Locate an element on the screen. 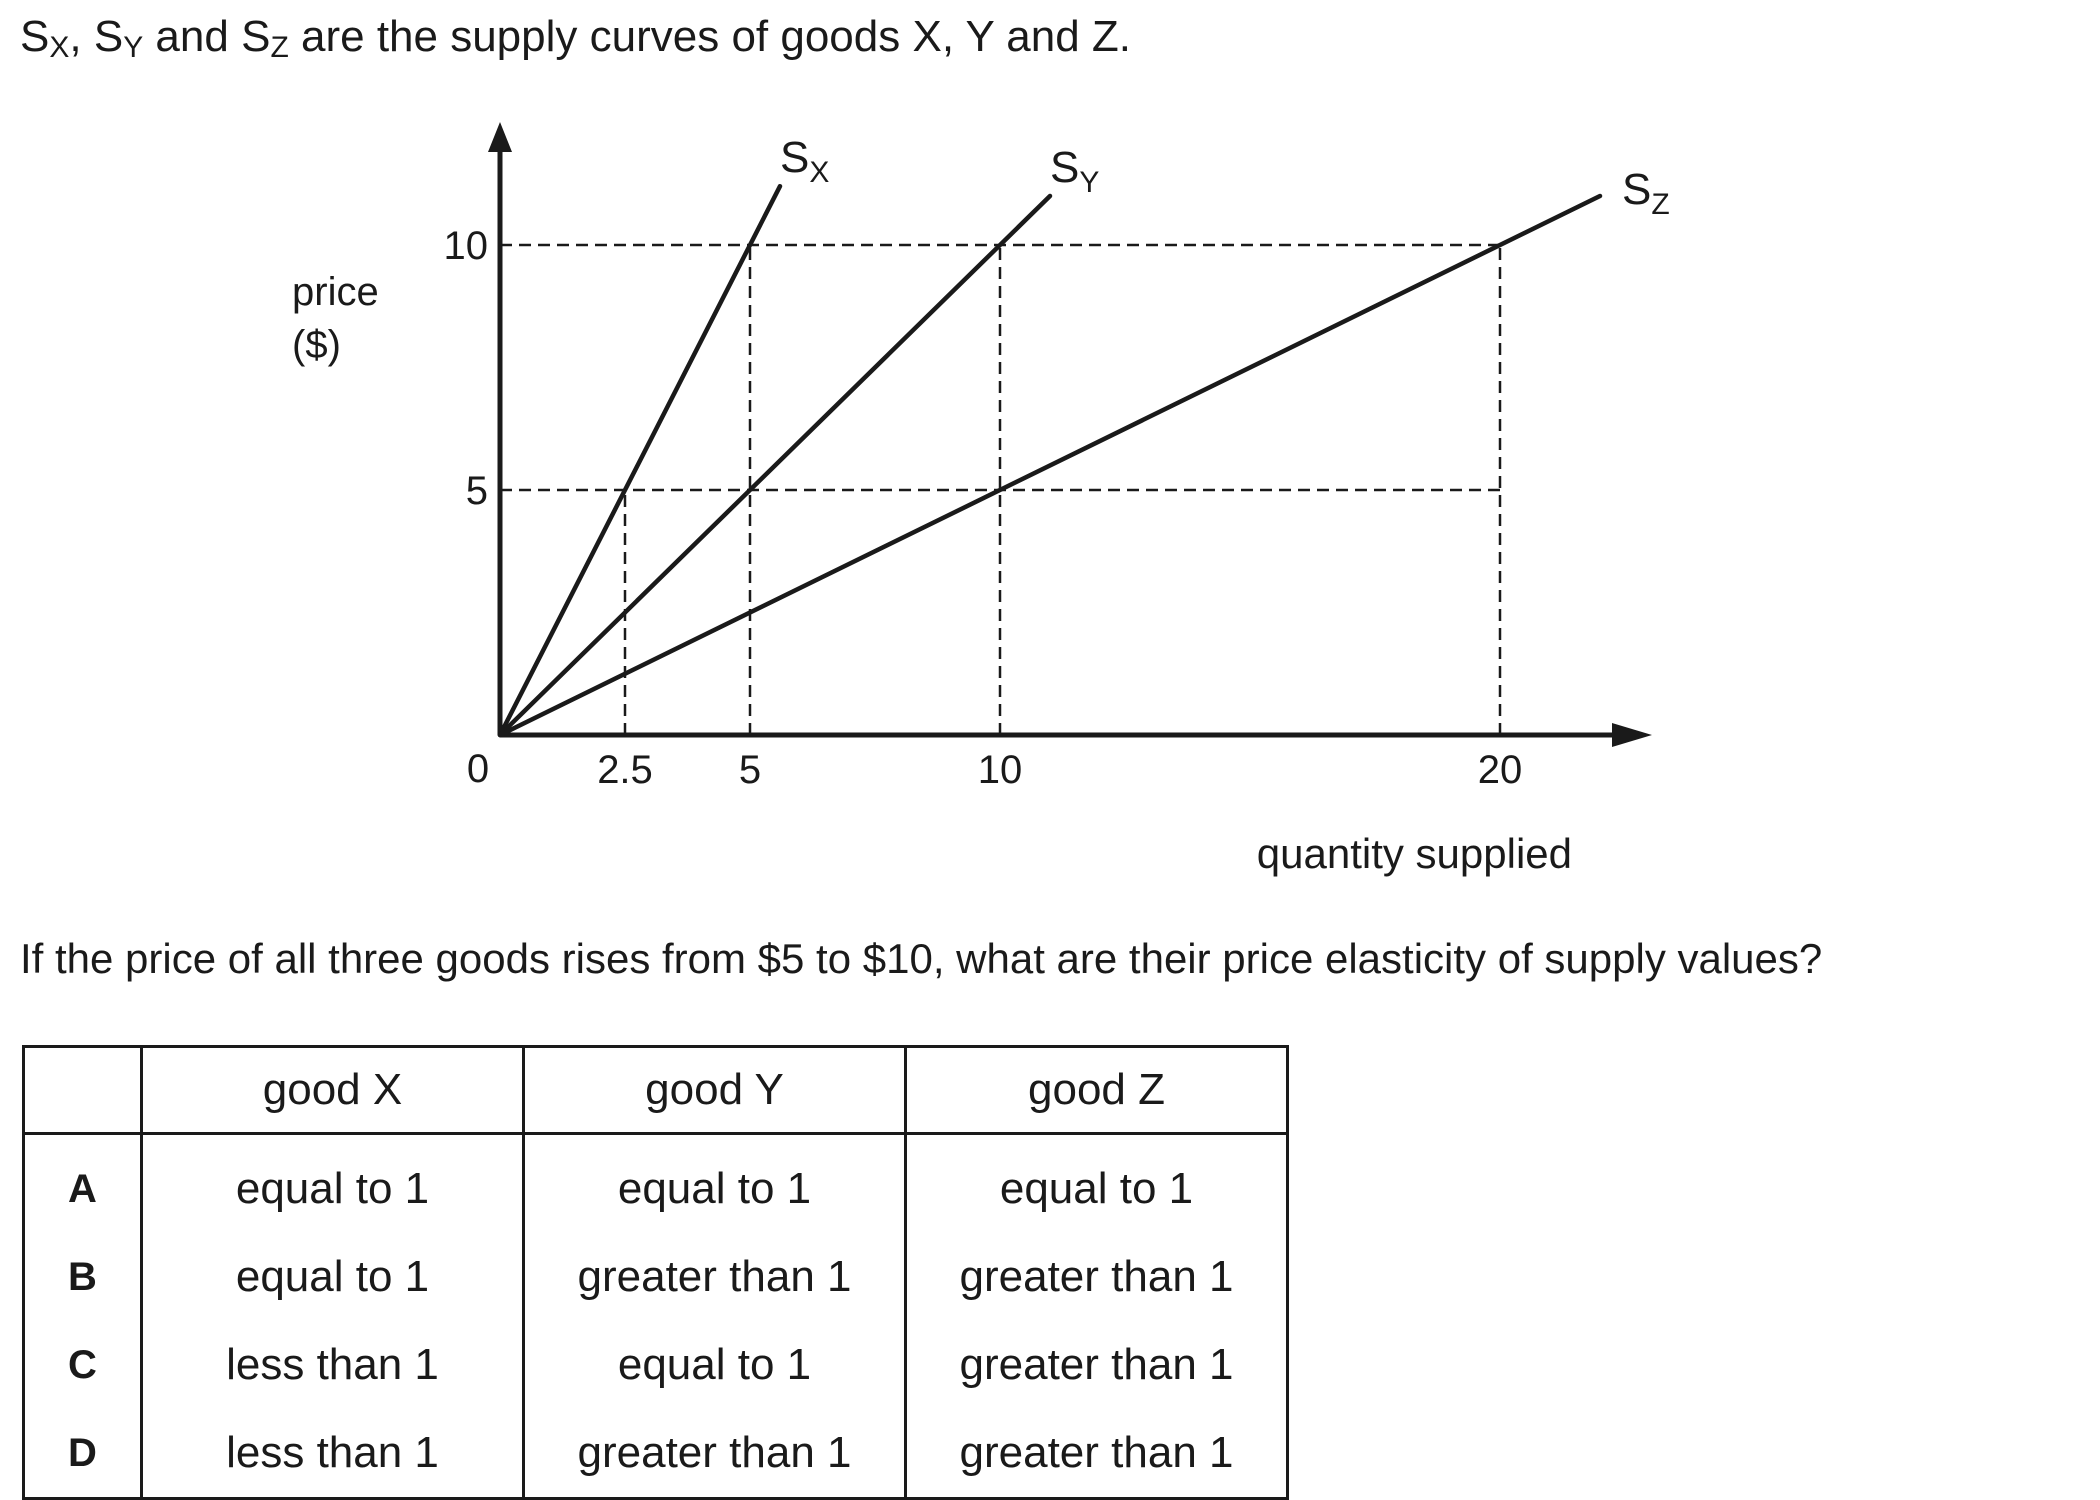 The width and height of the screenshot is (2100, 1500). y-axis-arrow is located at coordinates (500, 137).